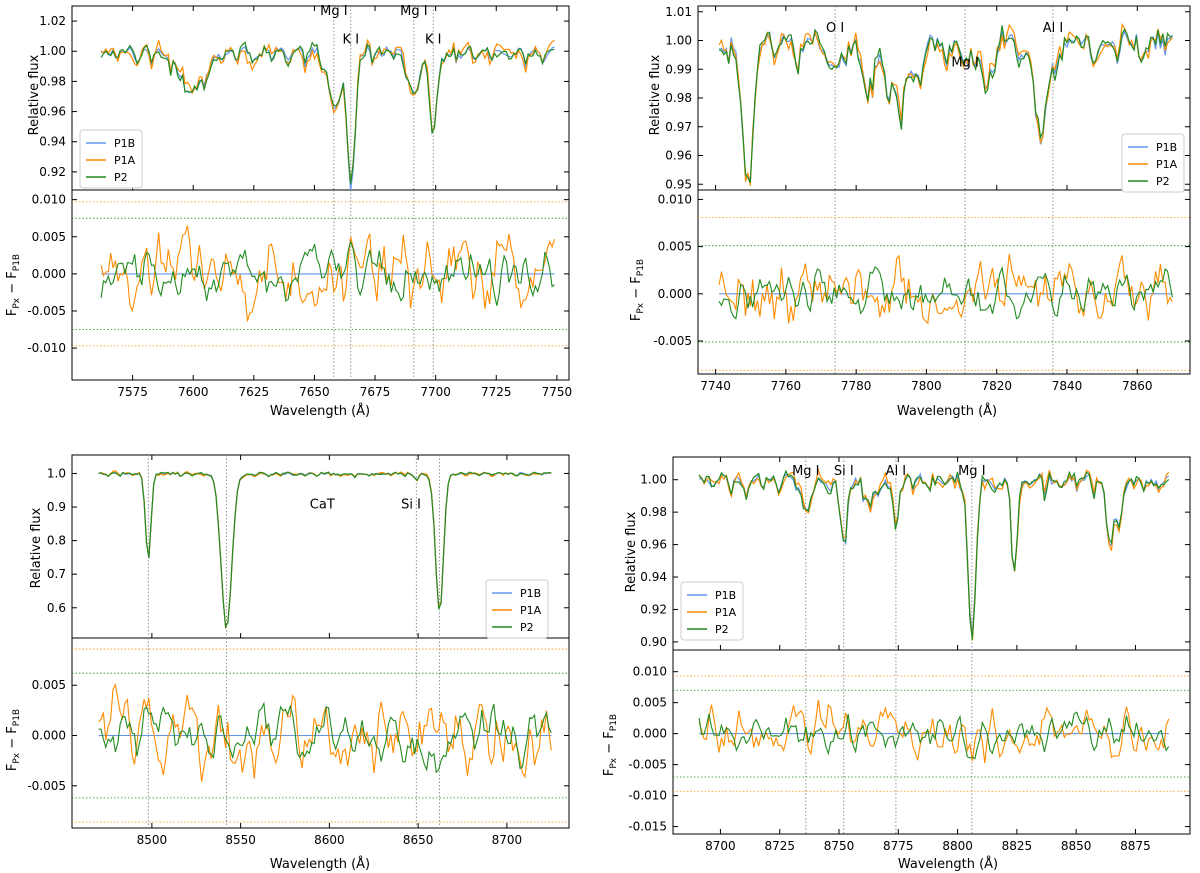  Describe the element at coordinates (839, 846) in the screenshot. I see `x-tick-label: 8750` at that location.